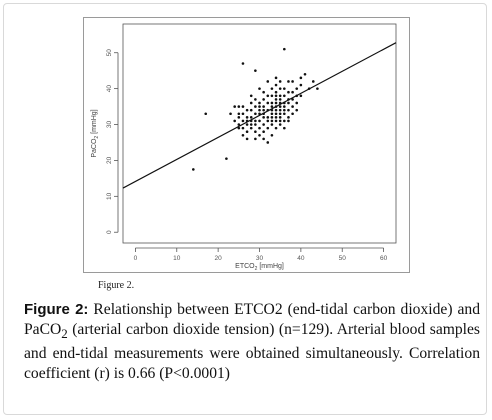 The width and height of the screenshot is (492, 420). I want to click on x-tick-label: 50, so click(343, 258).